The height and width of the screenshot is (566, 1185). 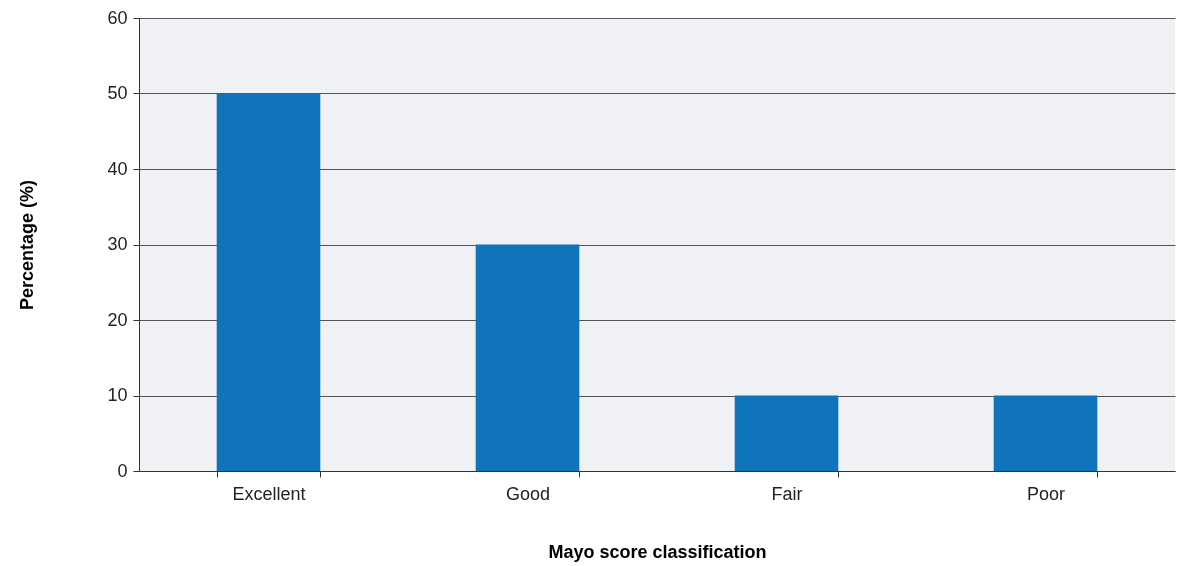 What do you see at coordinates (528, 493) in the screenshot?
I see `x-tick-label: Good` at bounding box center [528, 493].